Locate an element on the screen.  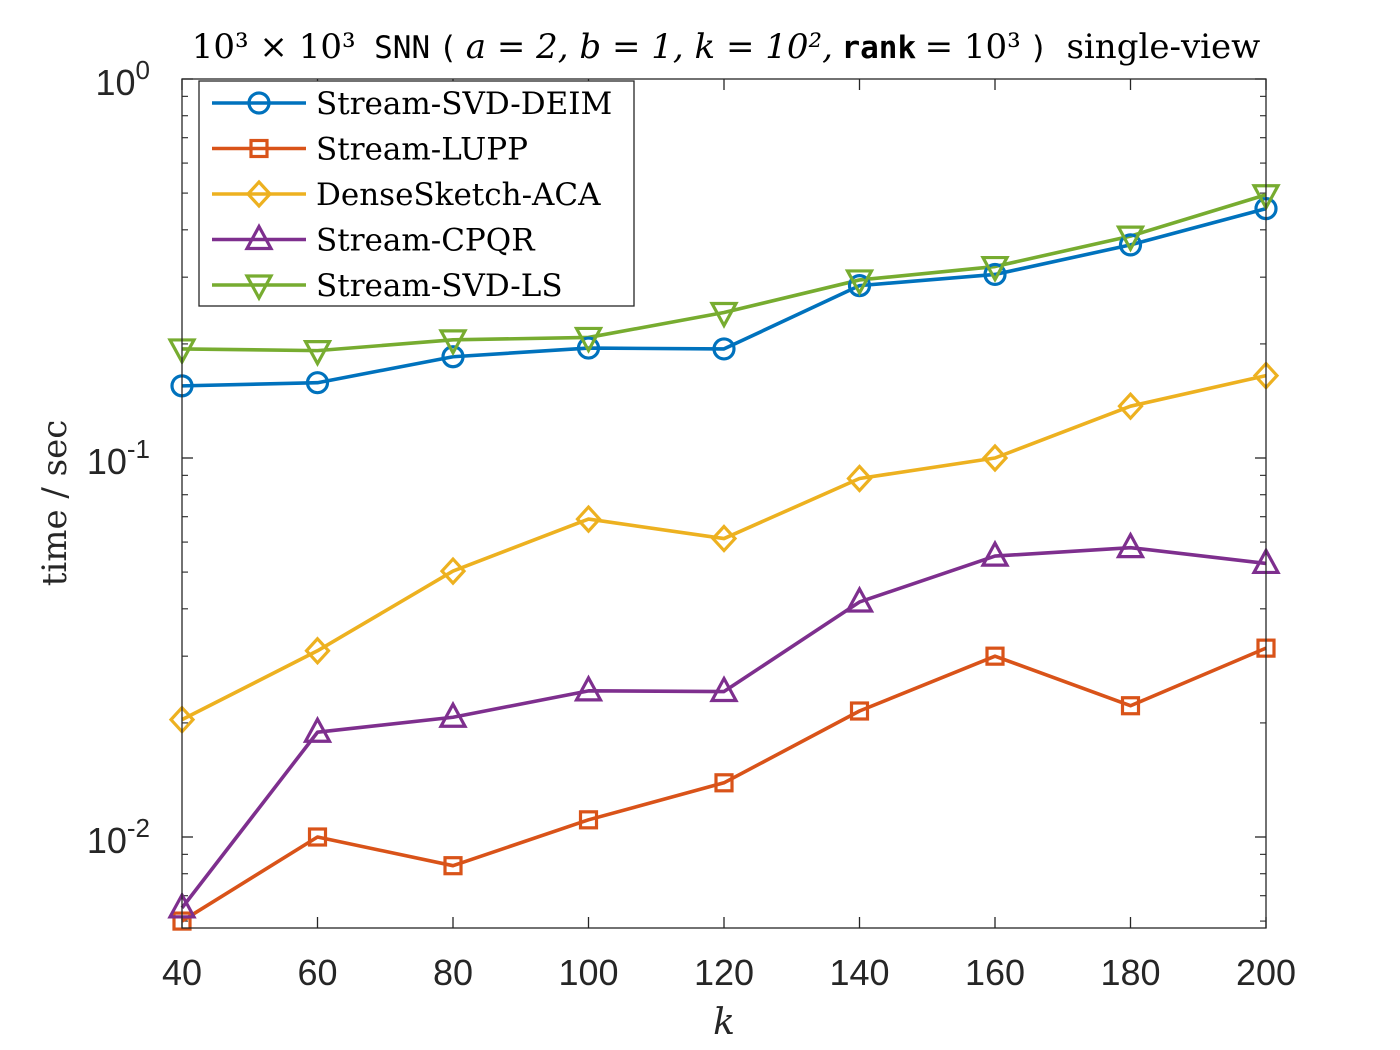
y-tick-label: 10⁻² is located at coordinates (118, 837).